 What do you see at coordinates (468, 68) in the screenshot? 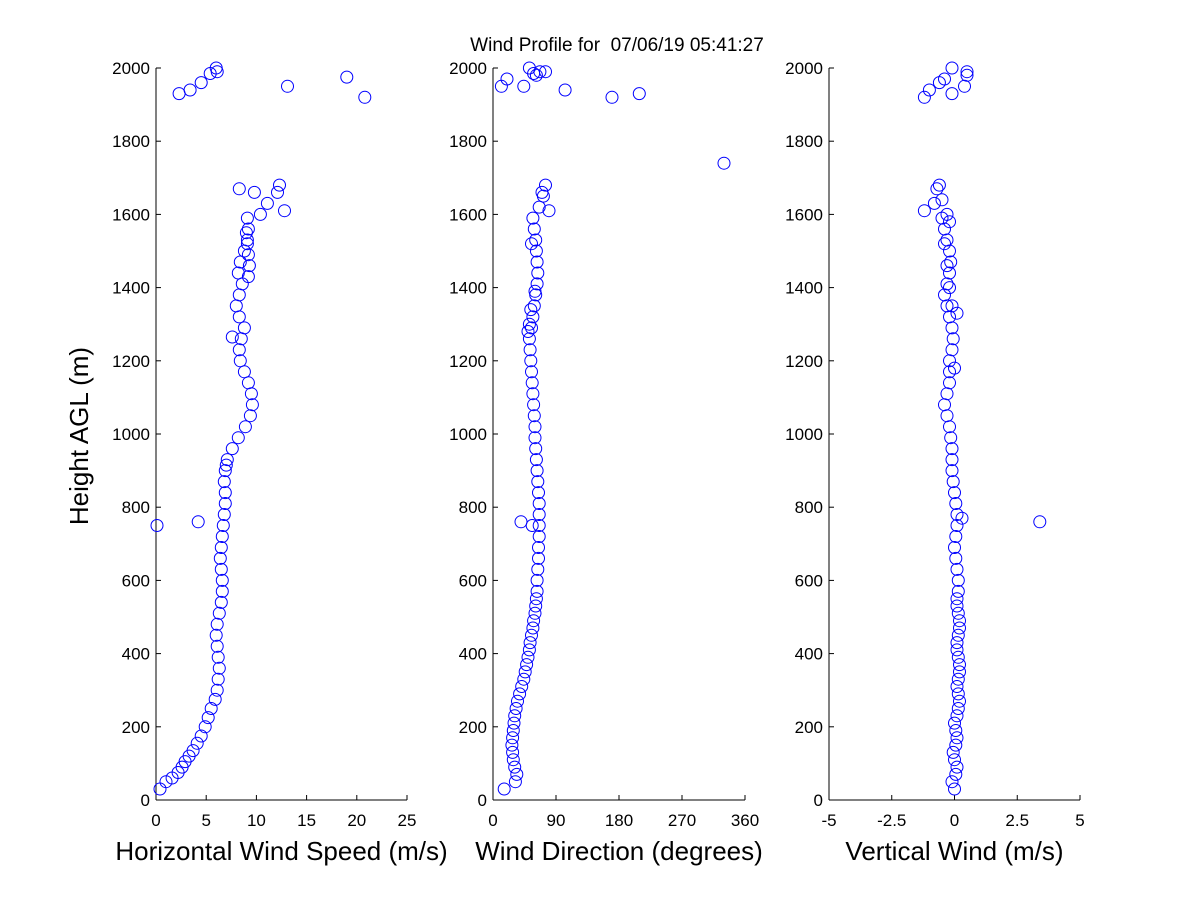
I see `wind-direction-y-tick-label: 2000` at bounding box center [468, 68].